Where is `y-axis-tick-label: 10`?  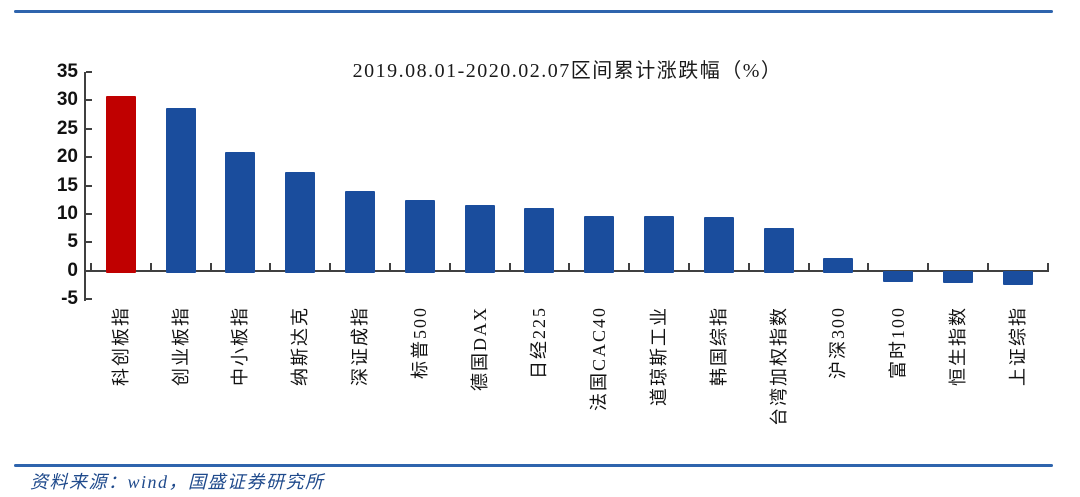
y-axis-tick-label: 10 is located at coordinates (67, 213).